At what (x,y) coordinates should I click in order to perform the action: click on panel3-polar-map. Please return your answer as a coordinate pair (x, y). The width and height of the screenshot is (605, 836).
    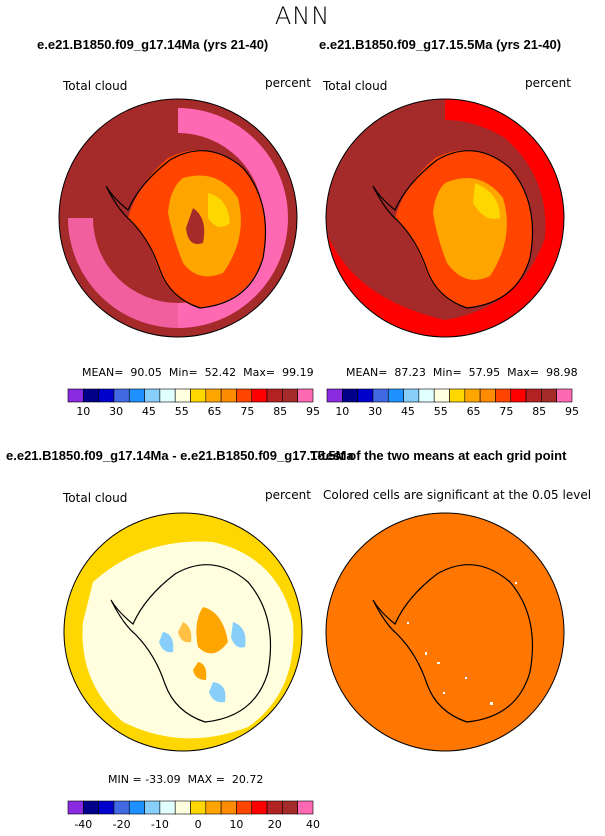
    Looking at the image, I should click on (183, 632).